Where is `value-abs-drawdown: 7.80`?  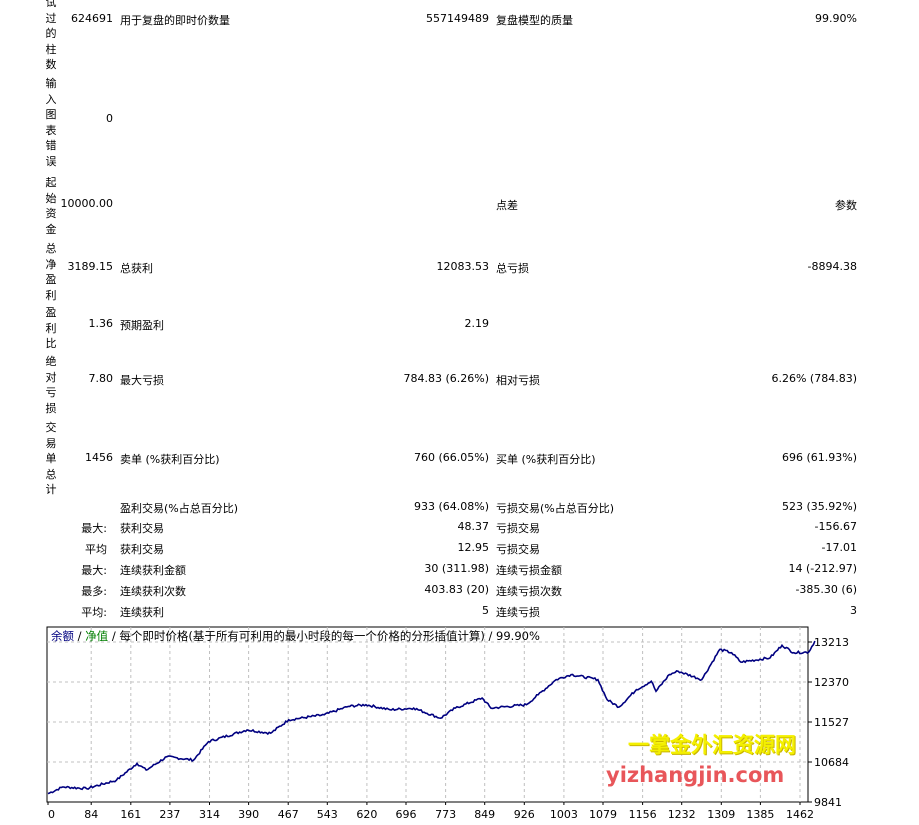
value-abs-drawdown: 7.80 is located at coordinates (101, 378).